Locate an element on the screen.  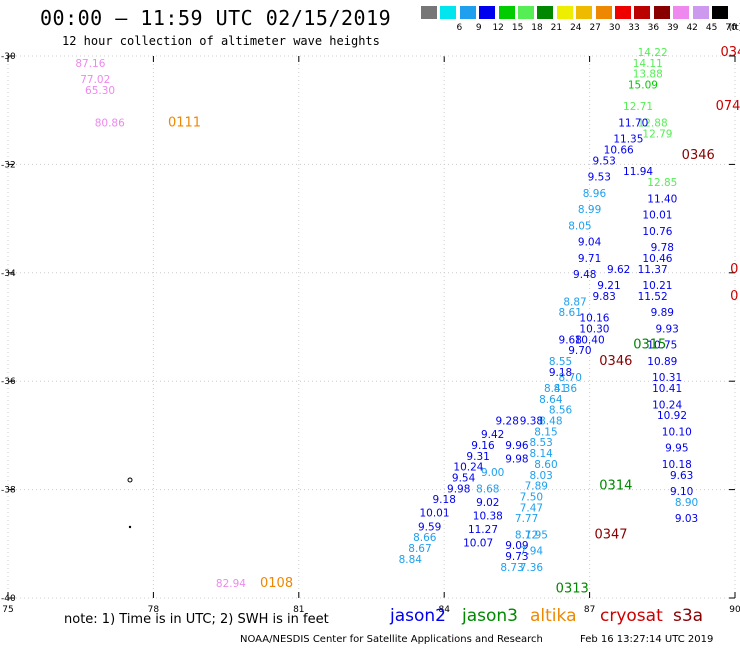
satellite-label-jason2: jason2 is located at coordinates (418, 616).